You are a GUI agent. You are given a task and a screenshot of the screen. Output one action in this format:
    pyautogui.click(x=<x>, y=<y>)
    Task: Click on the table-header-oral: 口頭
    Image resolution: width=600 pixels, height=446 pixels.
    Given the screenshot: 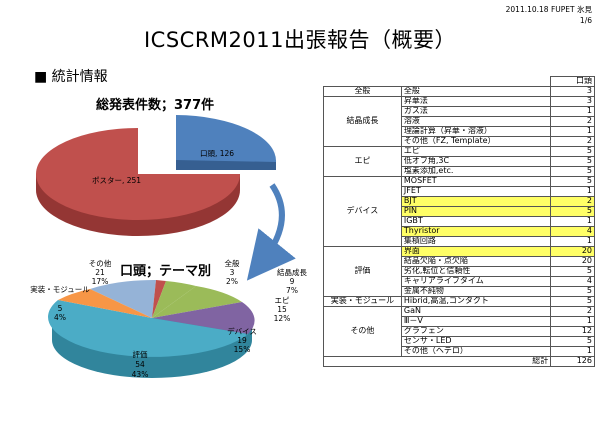 What is the action you would take?
    pyautogui.click(x=572, y=81)
    